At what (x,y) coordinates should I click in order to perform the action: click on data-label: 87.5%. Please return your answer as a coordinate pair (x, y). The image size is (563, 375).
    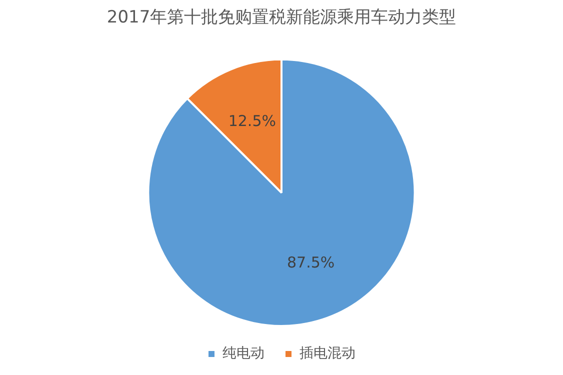
    Looking at the image, I should click on (311, 262).